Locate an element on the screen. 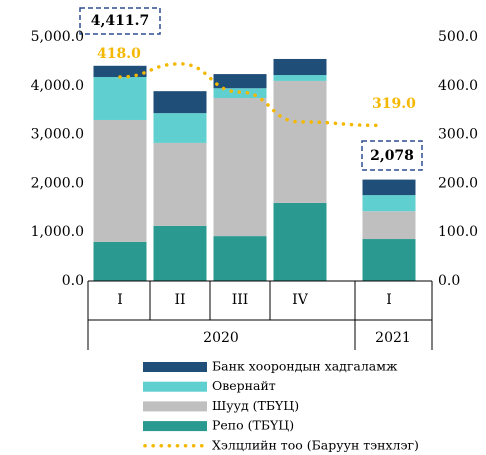 The width and height of the screenshot is (486, 455). x-tick-label: II is located at coordinates (179, 300).